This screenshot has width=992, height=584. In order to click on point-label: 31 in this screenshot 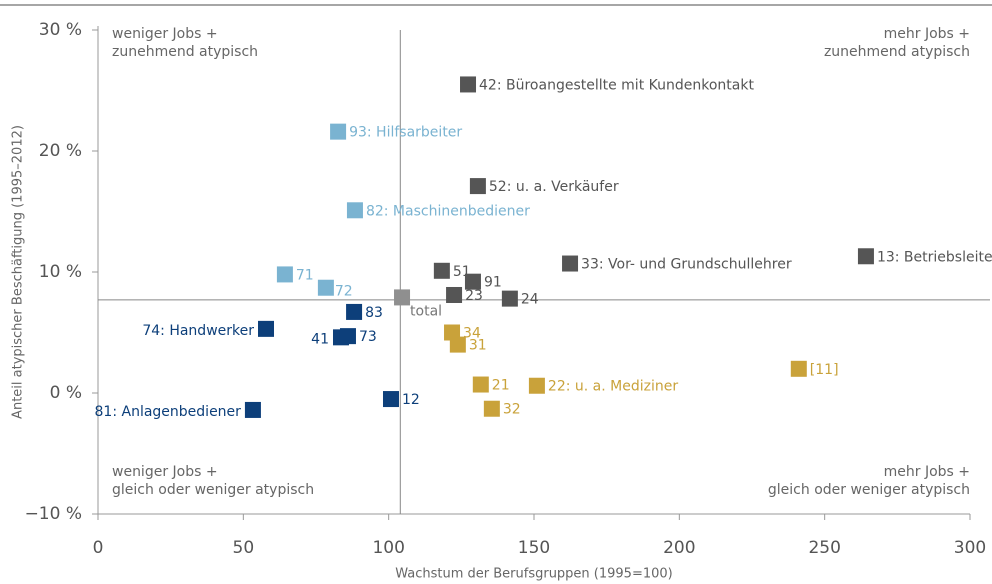, I will do `click(478, 346)`.